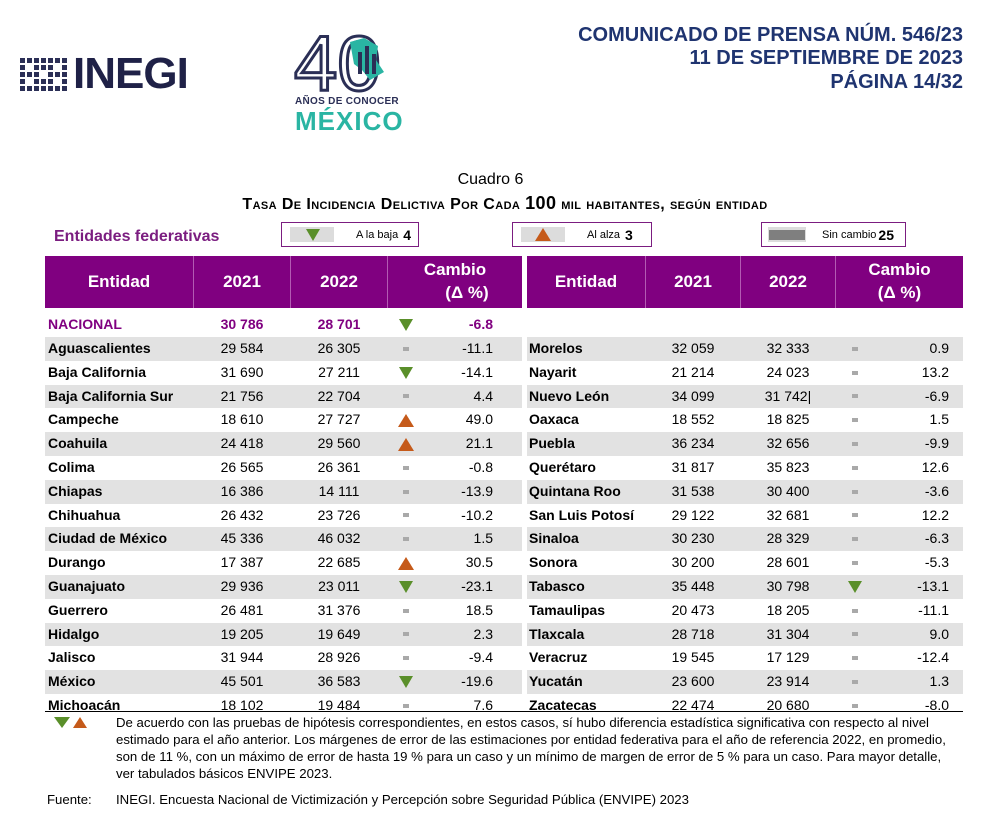 The image size is (981, 823). What do you see at coordinates (849, 234) in the screenshot?
I see `legend-none-label: Sin cambio` at bounding box center [849, 234].